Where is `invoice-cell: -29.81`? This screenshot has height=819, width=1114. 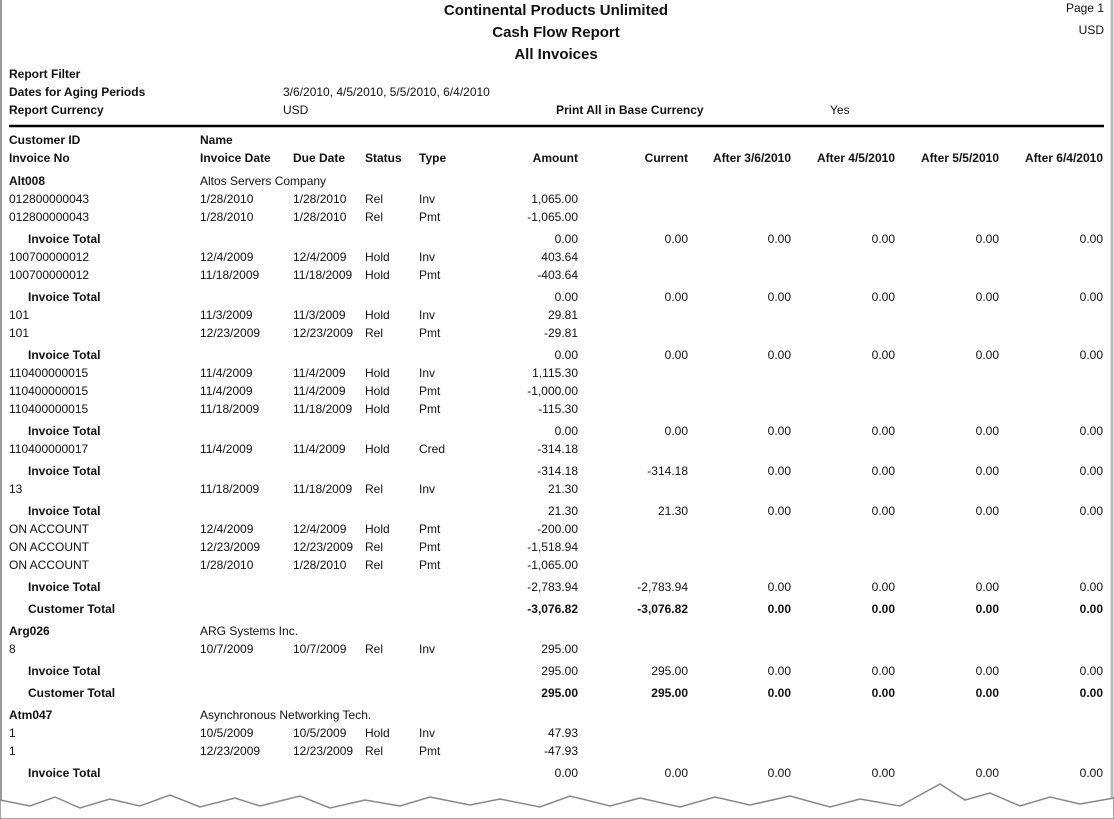 invoice-cell: -29.81 is located at coordinates (561, 333).